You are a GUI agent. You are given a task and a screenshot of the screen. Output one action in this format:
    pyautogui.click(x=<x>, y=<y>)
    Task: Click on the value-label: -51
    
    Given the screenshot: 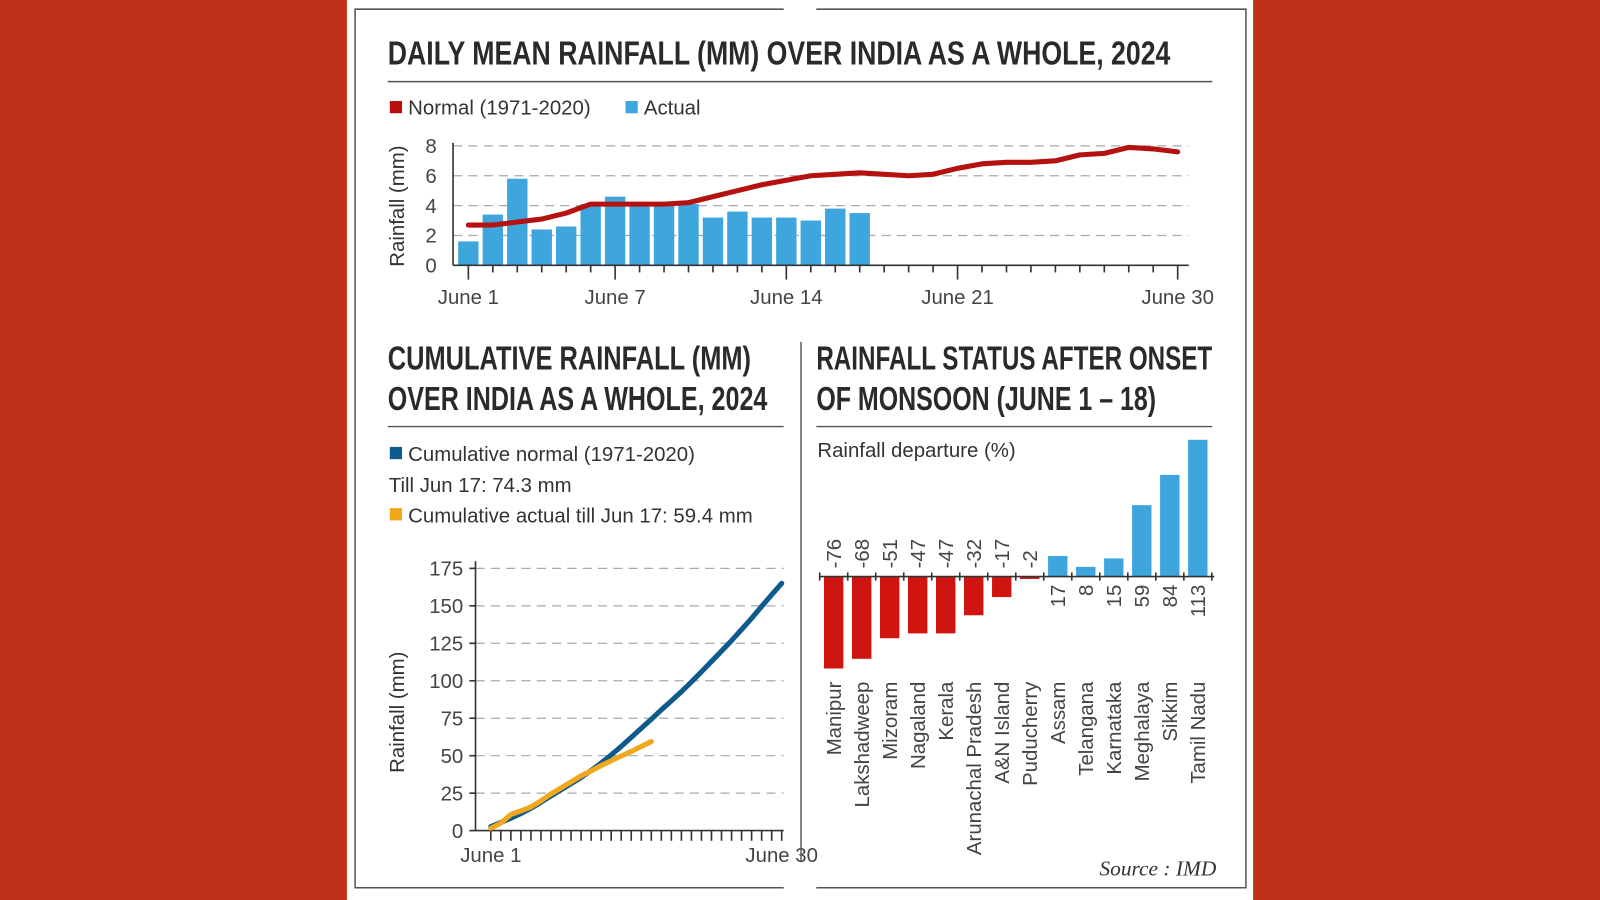 What is the action you would take?
    pyautogui.click(x=891, y=553)
    